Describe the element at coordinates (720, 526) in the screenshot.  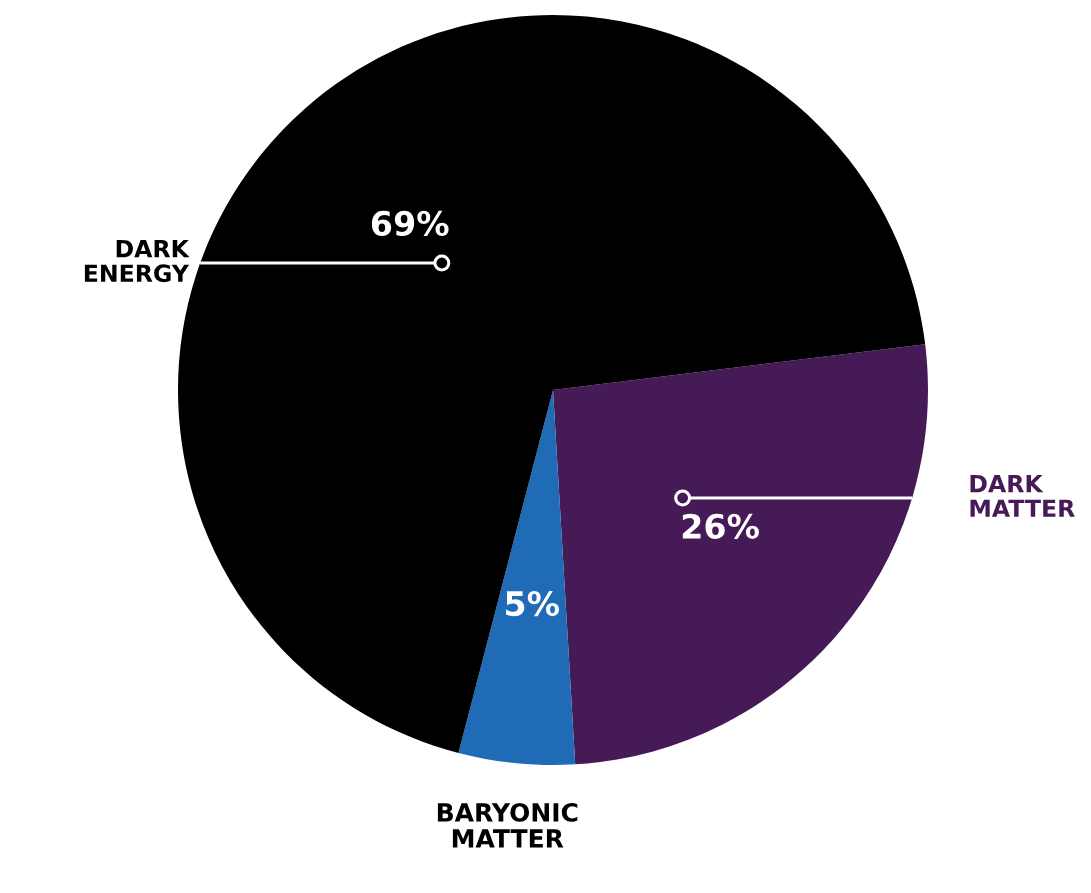
I see `data-label: 26%` at that location.